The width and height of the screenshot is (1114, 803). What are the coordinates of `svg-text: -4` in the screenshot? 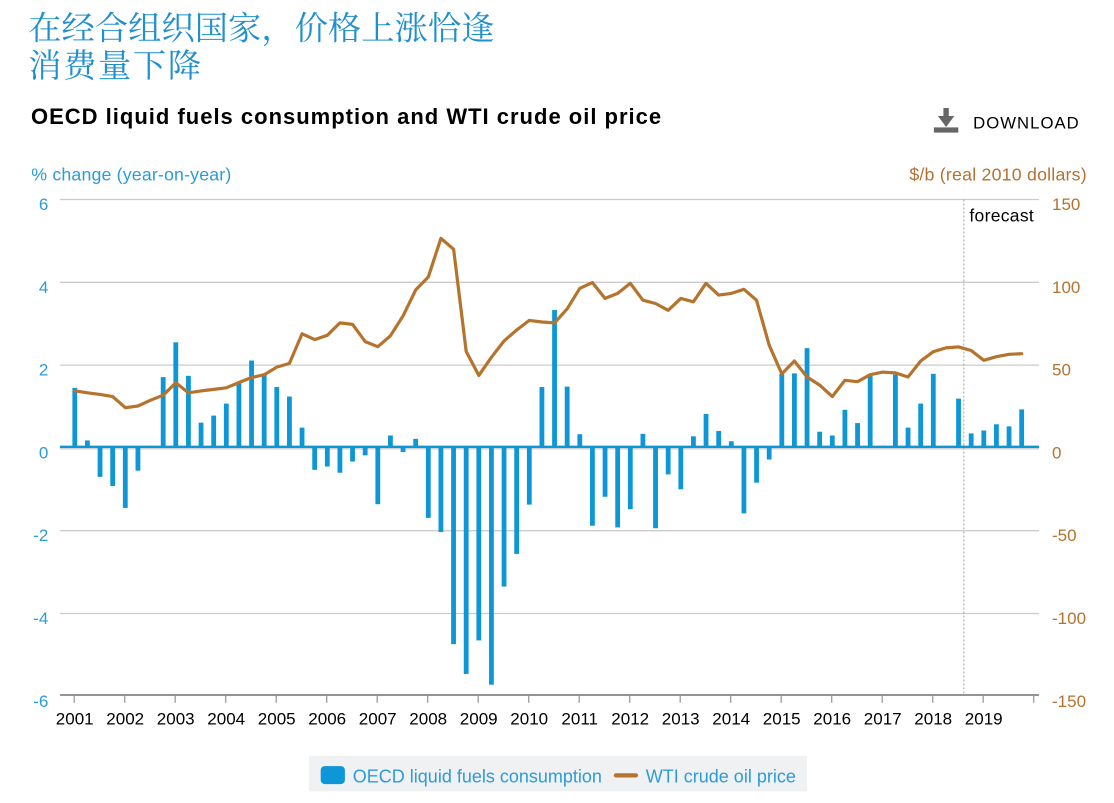 It's located at (40, 618).